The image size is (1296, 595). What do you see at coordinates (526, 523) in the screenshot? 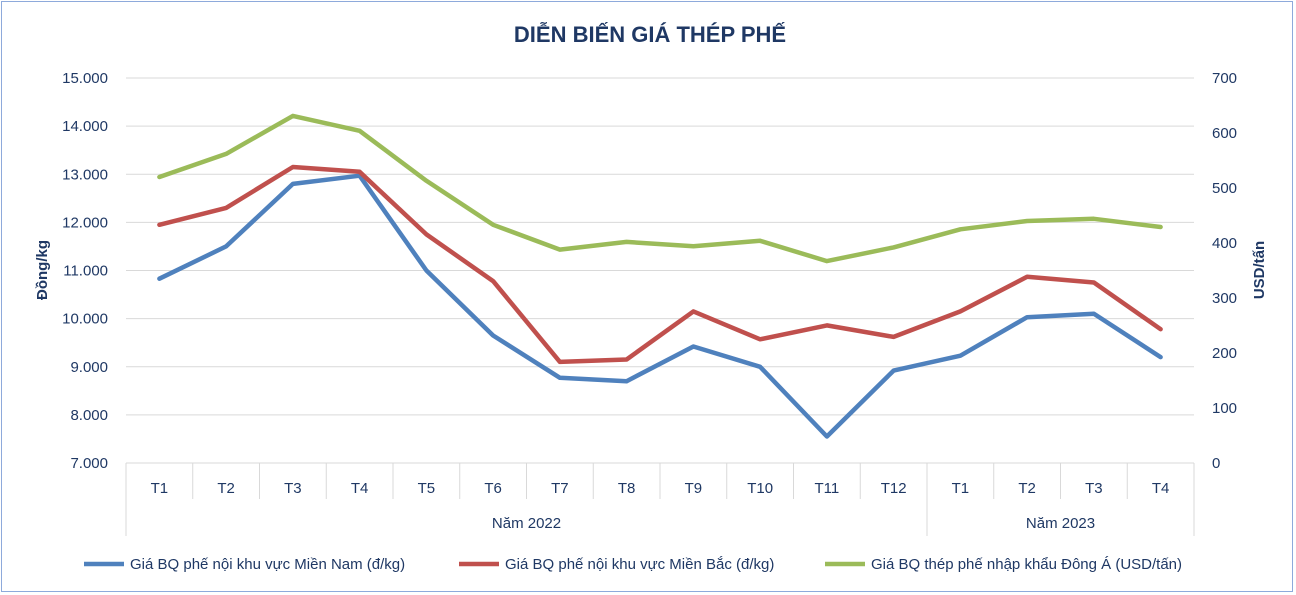
I see `group-label: Năm 2022` at bounding box center [526, 523].